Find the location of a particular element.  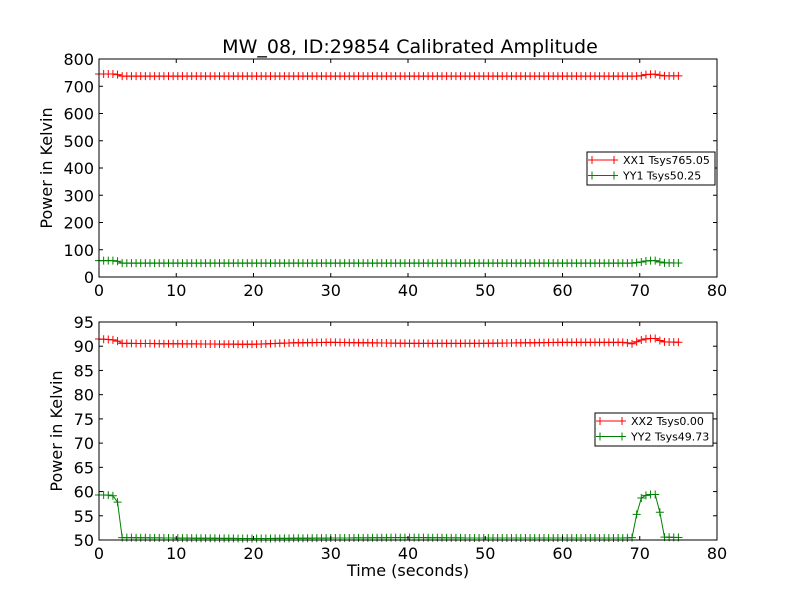

y-tick-label: 300 is located at coordinates (78, 195).